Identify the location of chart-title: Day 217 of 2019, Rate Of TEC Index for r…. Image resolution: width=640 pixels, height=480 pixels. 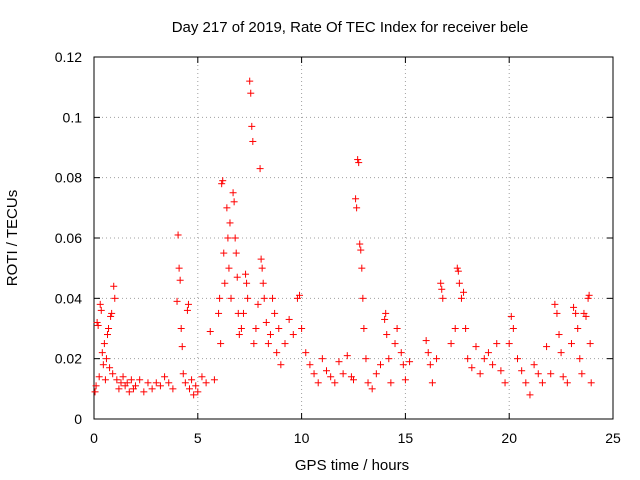
(350, 27).